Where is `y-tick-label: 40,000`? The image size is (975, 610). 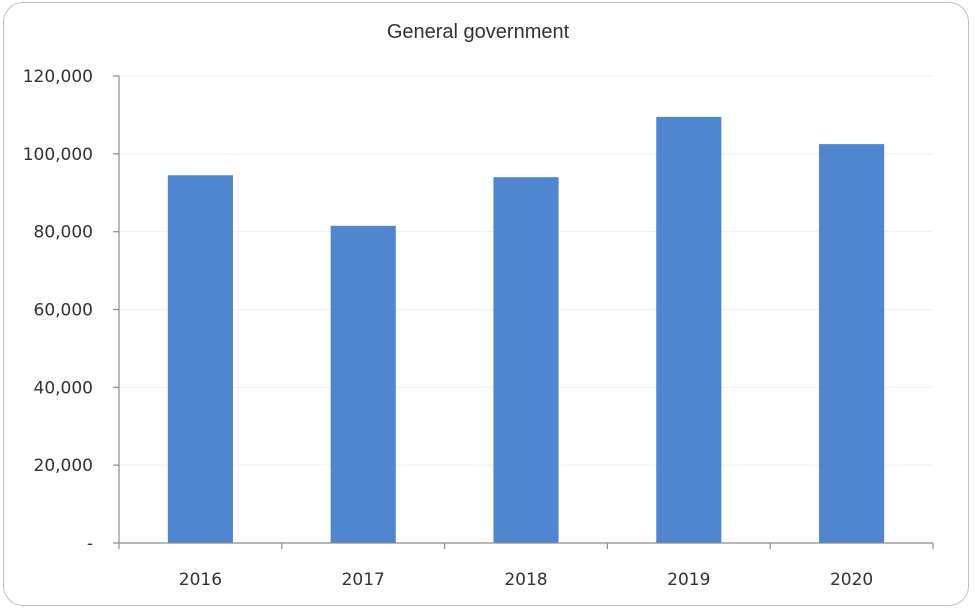 y-tick-label: 40,000 is located at coordinates (63, 388).